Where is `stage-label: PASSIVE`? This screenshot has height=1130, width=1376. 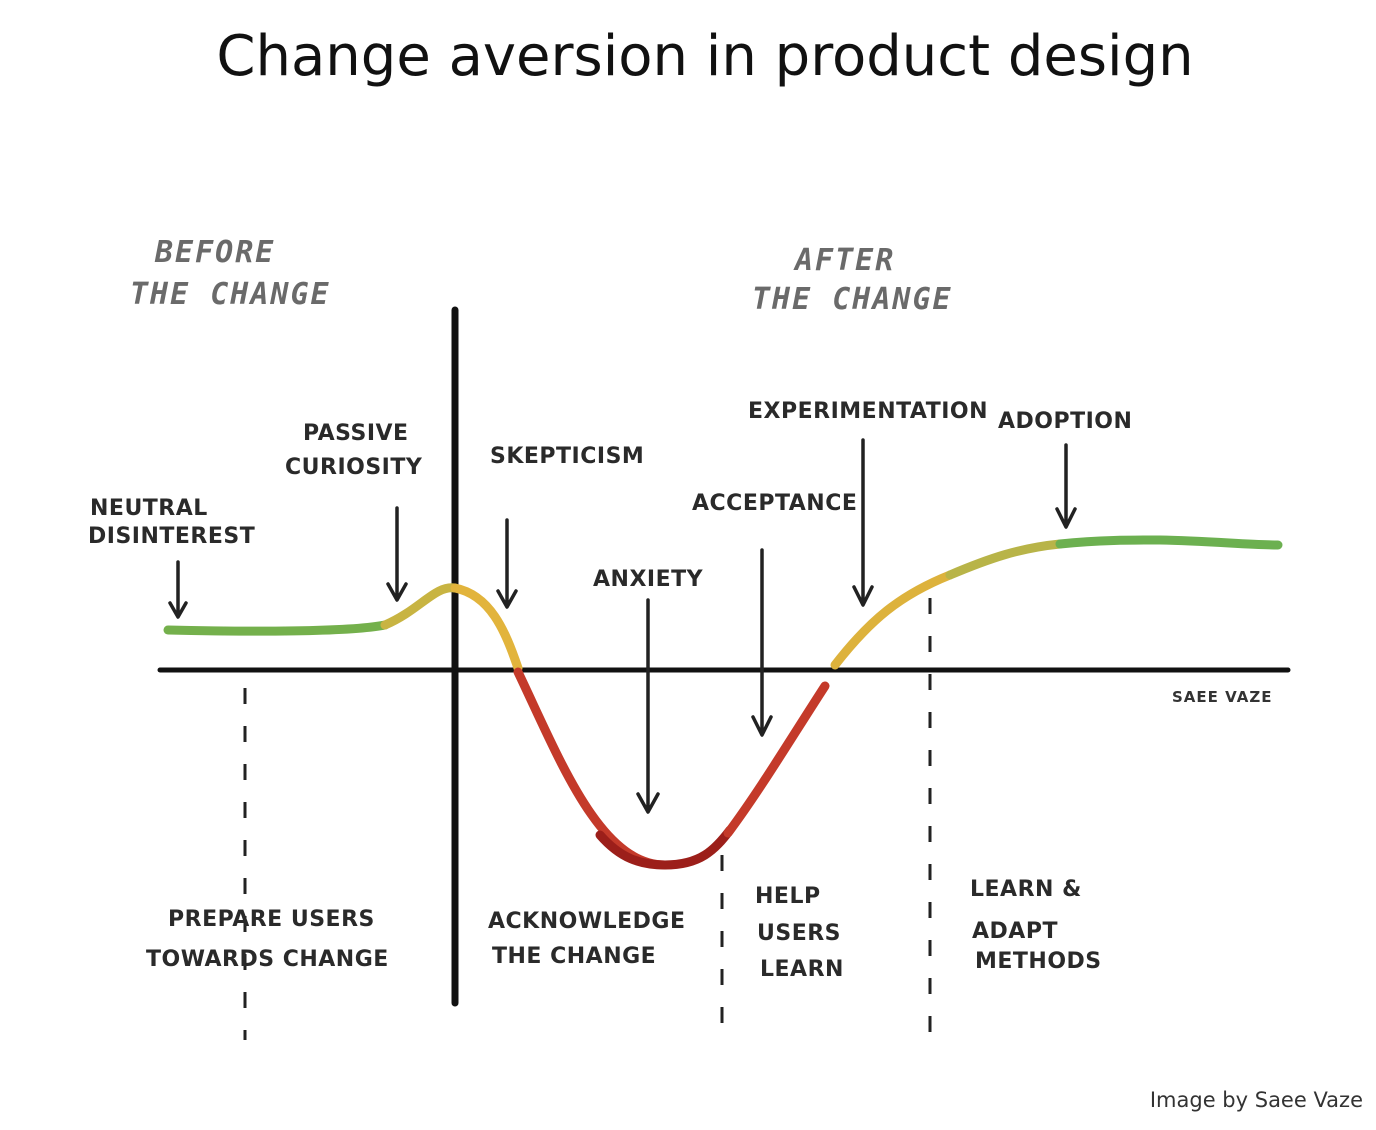
stage-label: PASSIVE is located at coordinates (356, 433).